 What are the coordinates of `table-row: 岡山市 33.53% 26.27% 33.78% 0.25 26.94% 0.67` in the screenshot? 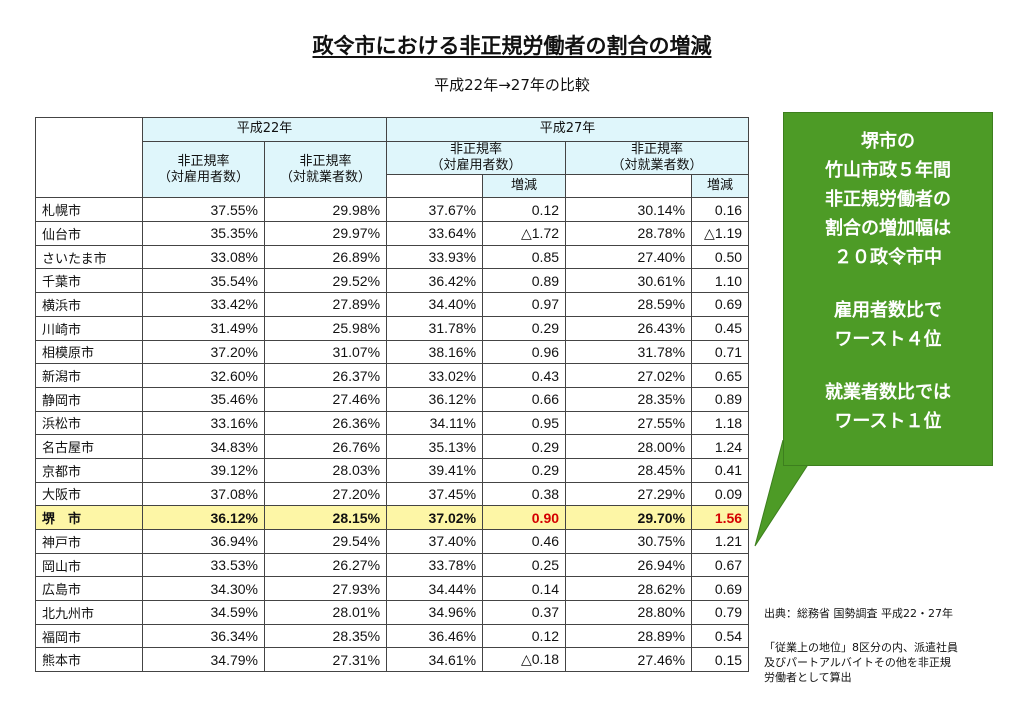 It's located at (392, 565).